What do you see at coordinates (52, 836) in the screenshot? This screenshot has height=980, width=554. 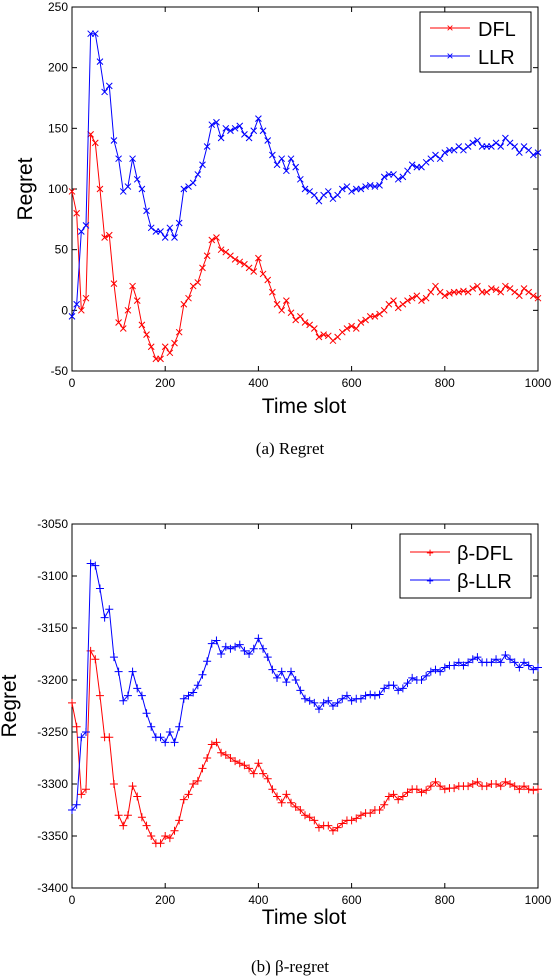 I see `y-tick-label: -3350` at bounding box center [52, 836].